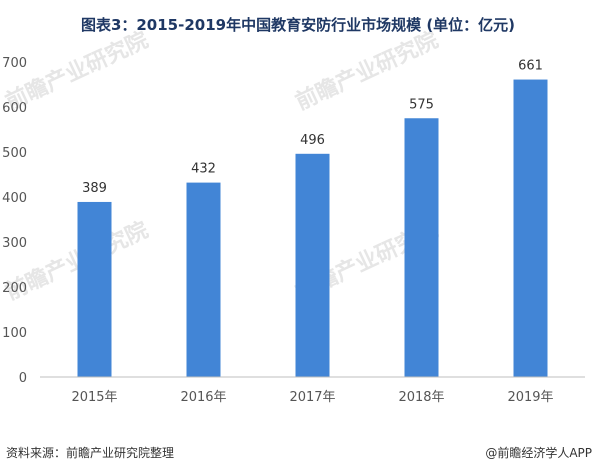 The width and height of the screenshot is (596, 476). I want to click on y-tick-label: 700, so click(14, 63).